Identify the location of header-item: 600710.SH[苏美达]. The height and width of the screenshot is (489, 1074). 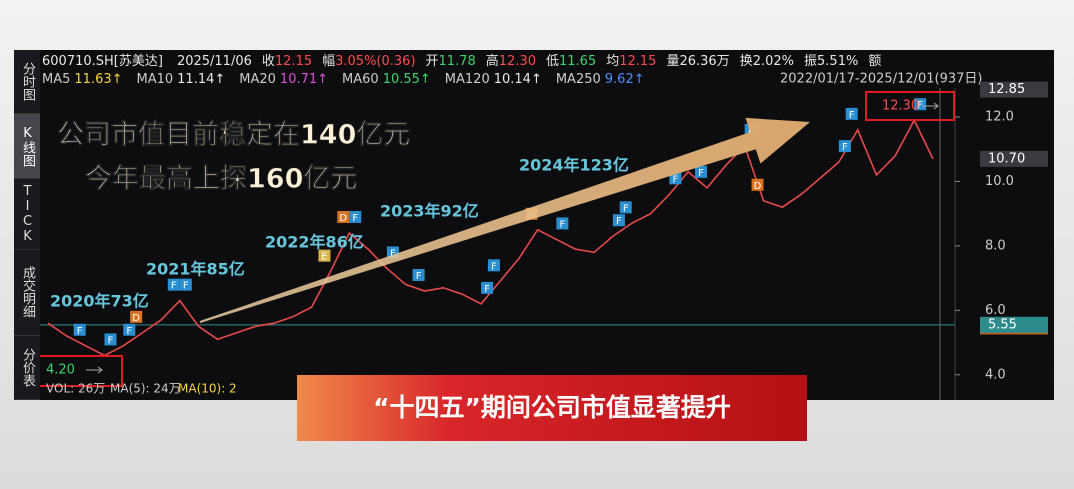
(102, 61).